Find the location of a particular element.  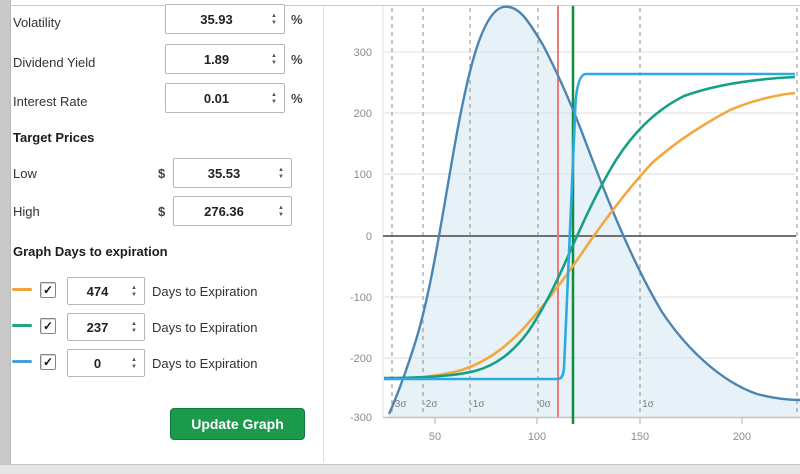

days-label-474: Days to Expiration is located at coordinates (205, 291).